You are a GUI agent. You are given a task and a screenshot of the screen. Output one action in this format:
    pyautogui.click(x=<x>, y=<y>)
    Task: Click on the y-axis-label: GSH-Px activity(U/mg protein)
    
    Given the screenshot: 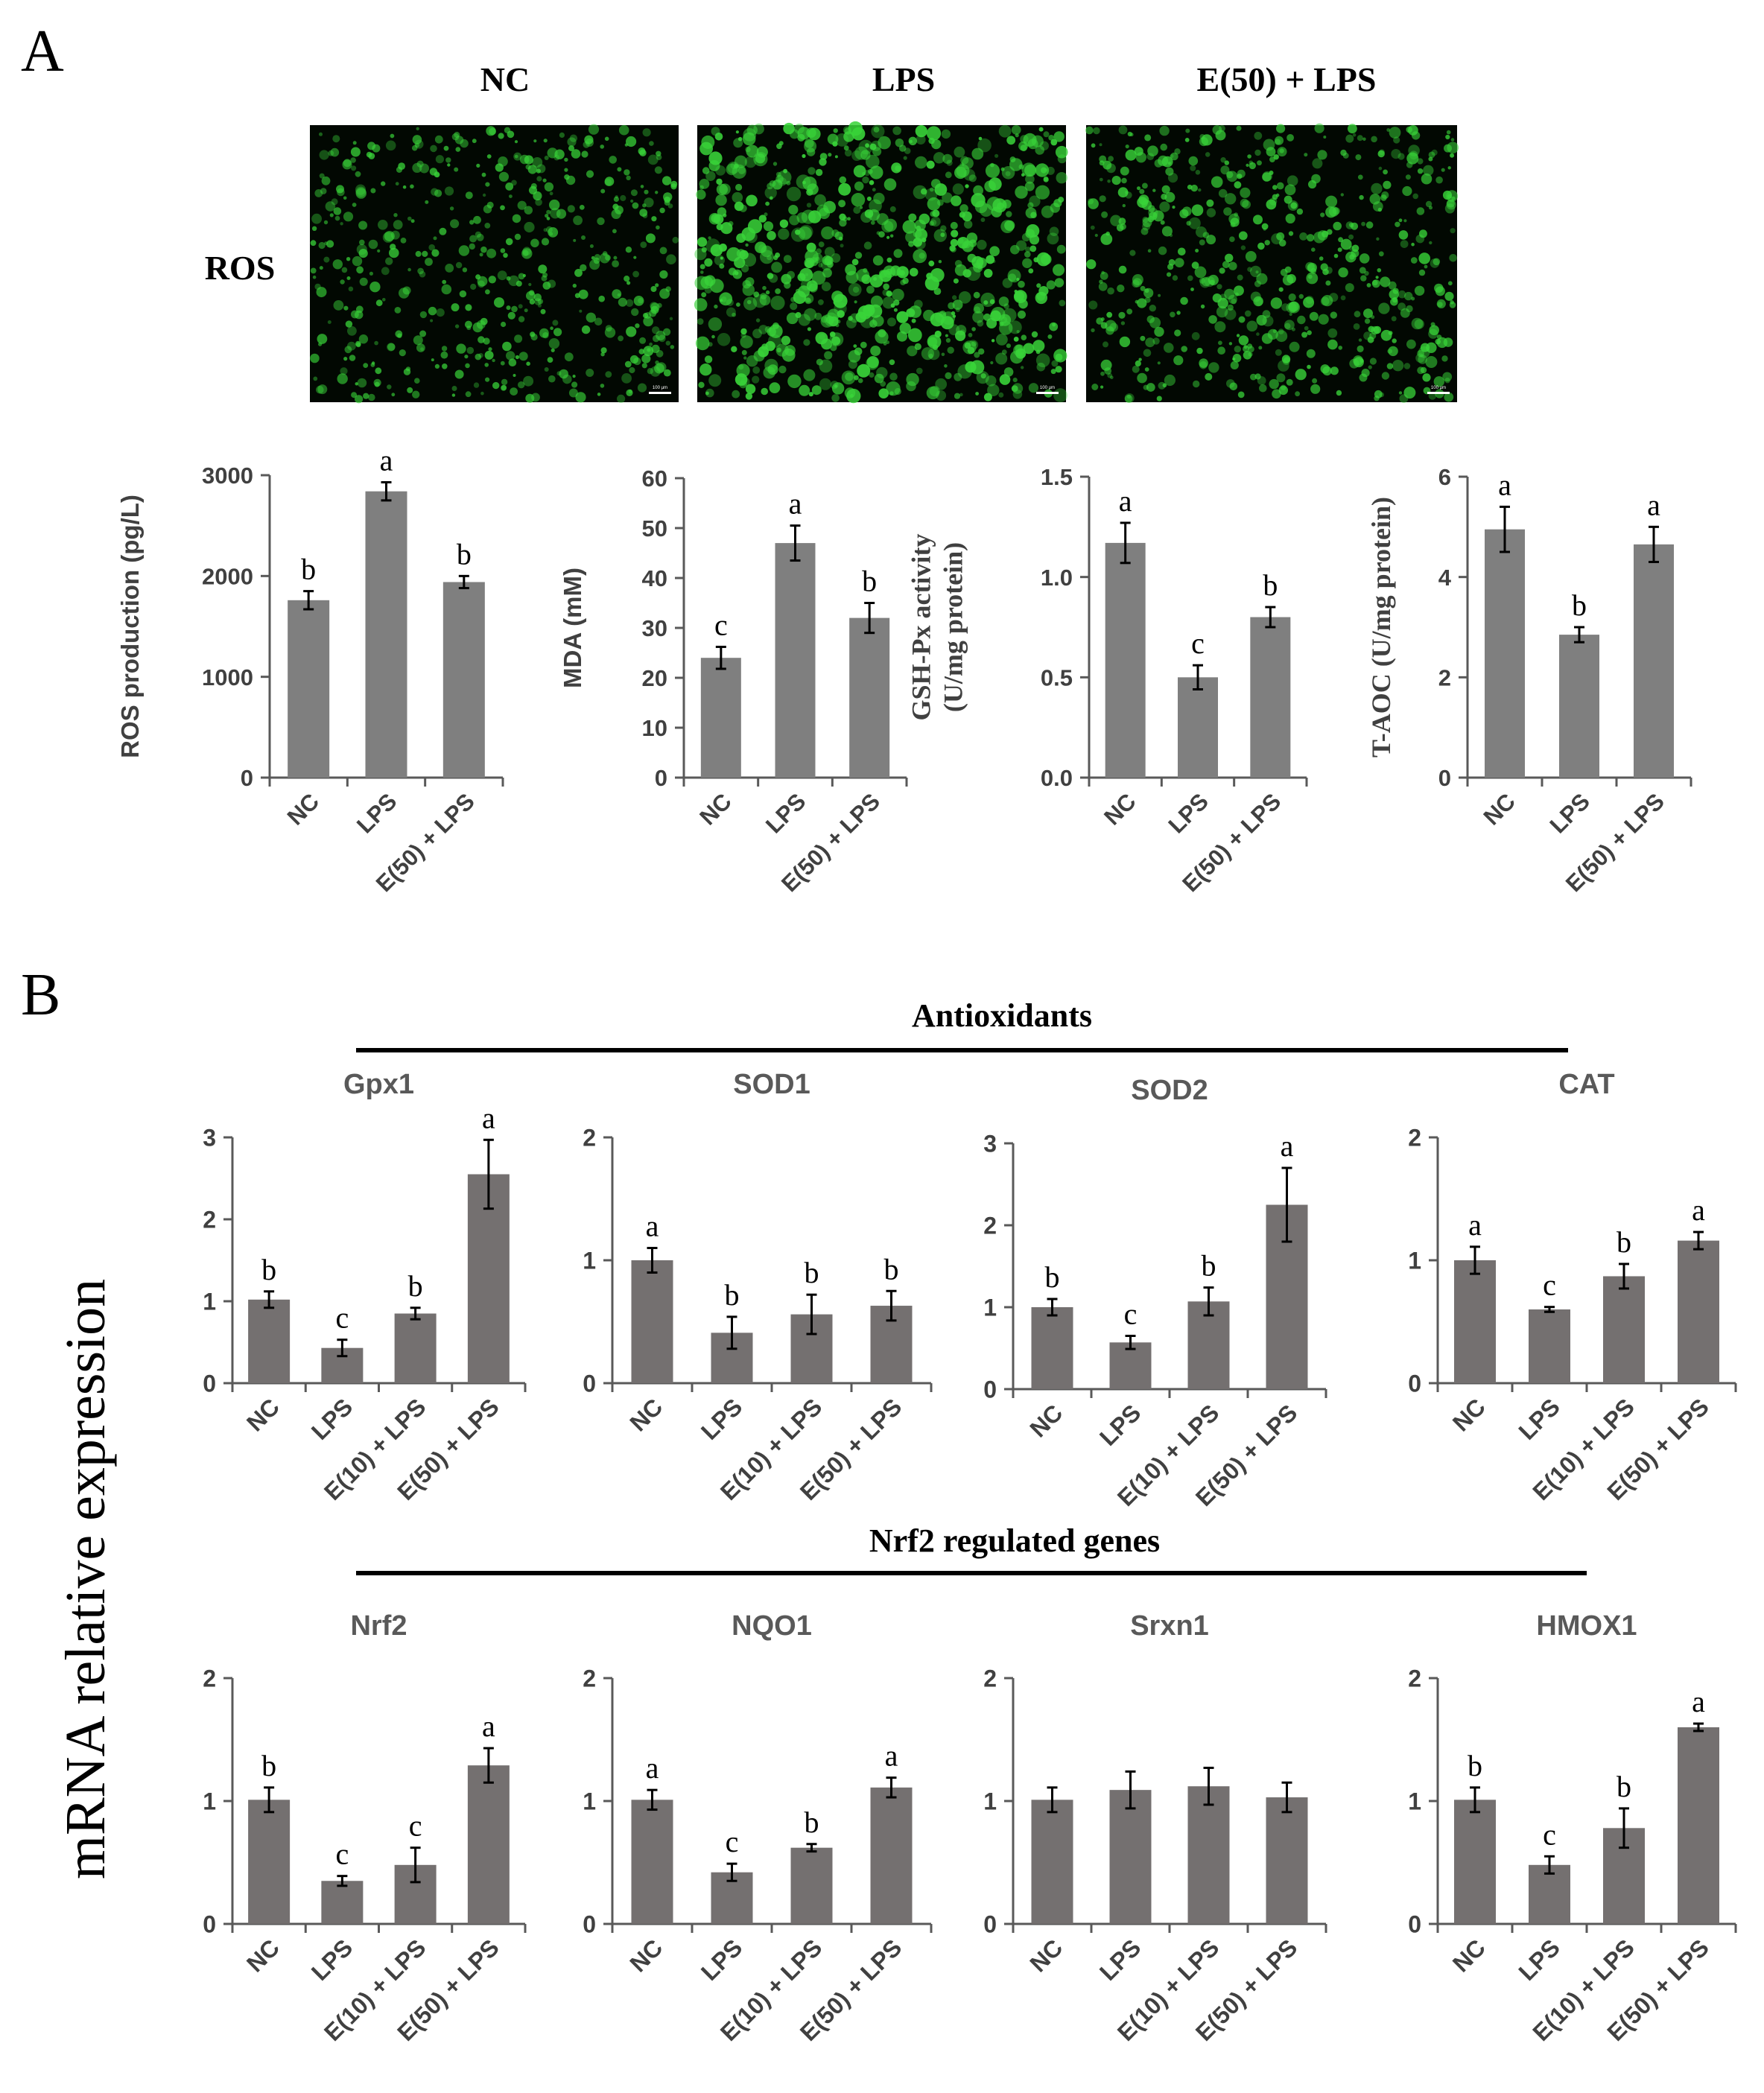 What is the action you would take?
    pyautogui.click(x=937, y=628)
    